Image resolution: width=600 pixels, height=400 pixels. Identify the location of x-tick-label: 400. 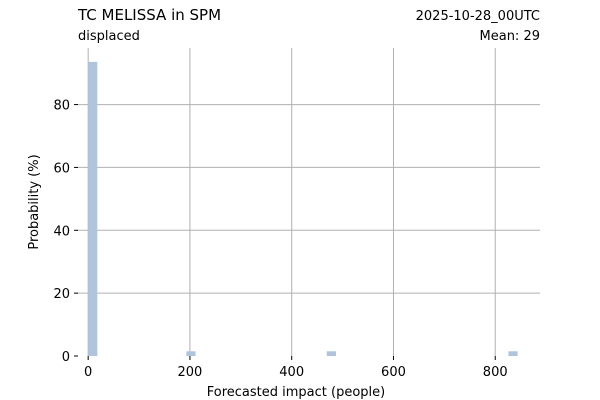
(291, 372).